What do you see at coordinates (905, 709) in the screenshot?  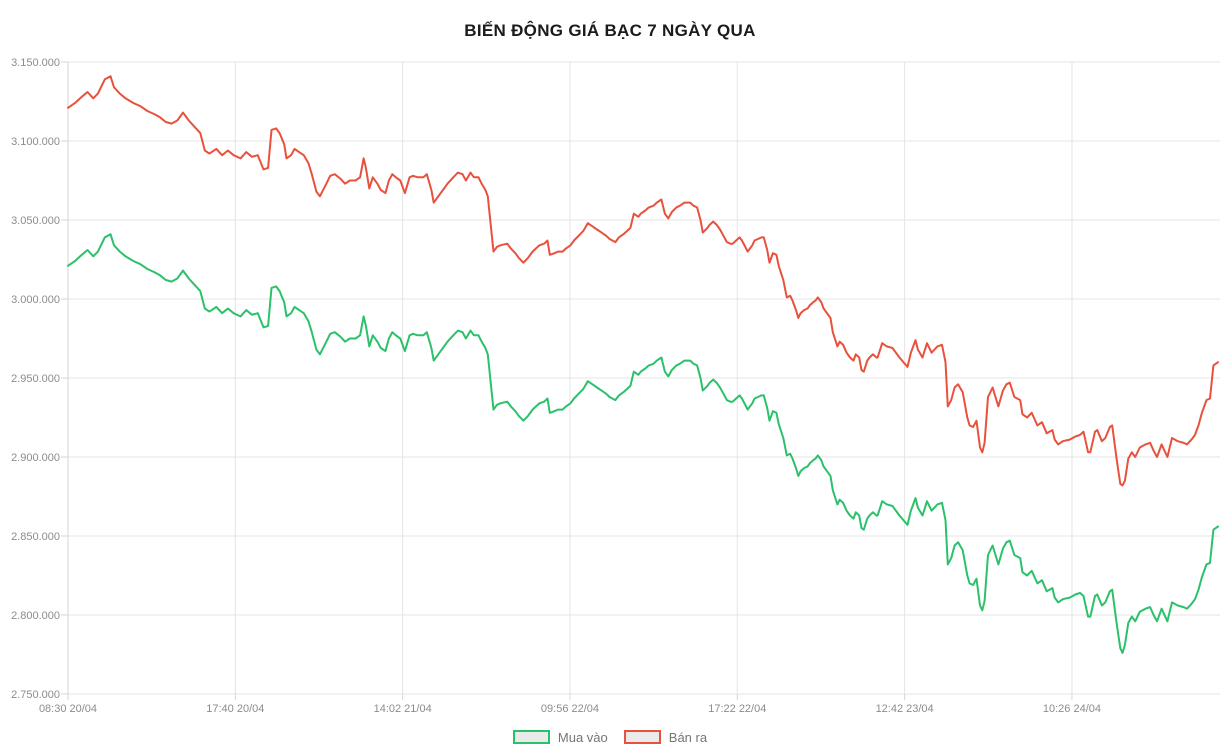 I see `x-tick-label: 12:42 23/04` at bounding box center [905, 709].